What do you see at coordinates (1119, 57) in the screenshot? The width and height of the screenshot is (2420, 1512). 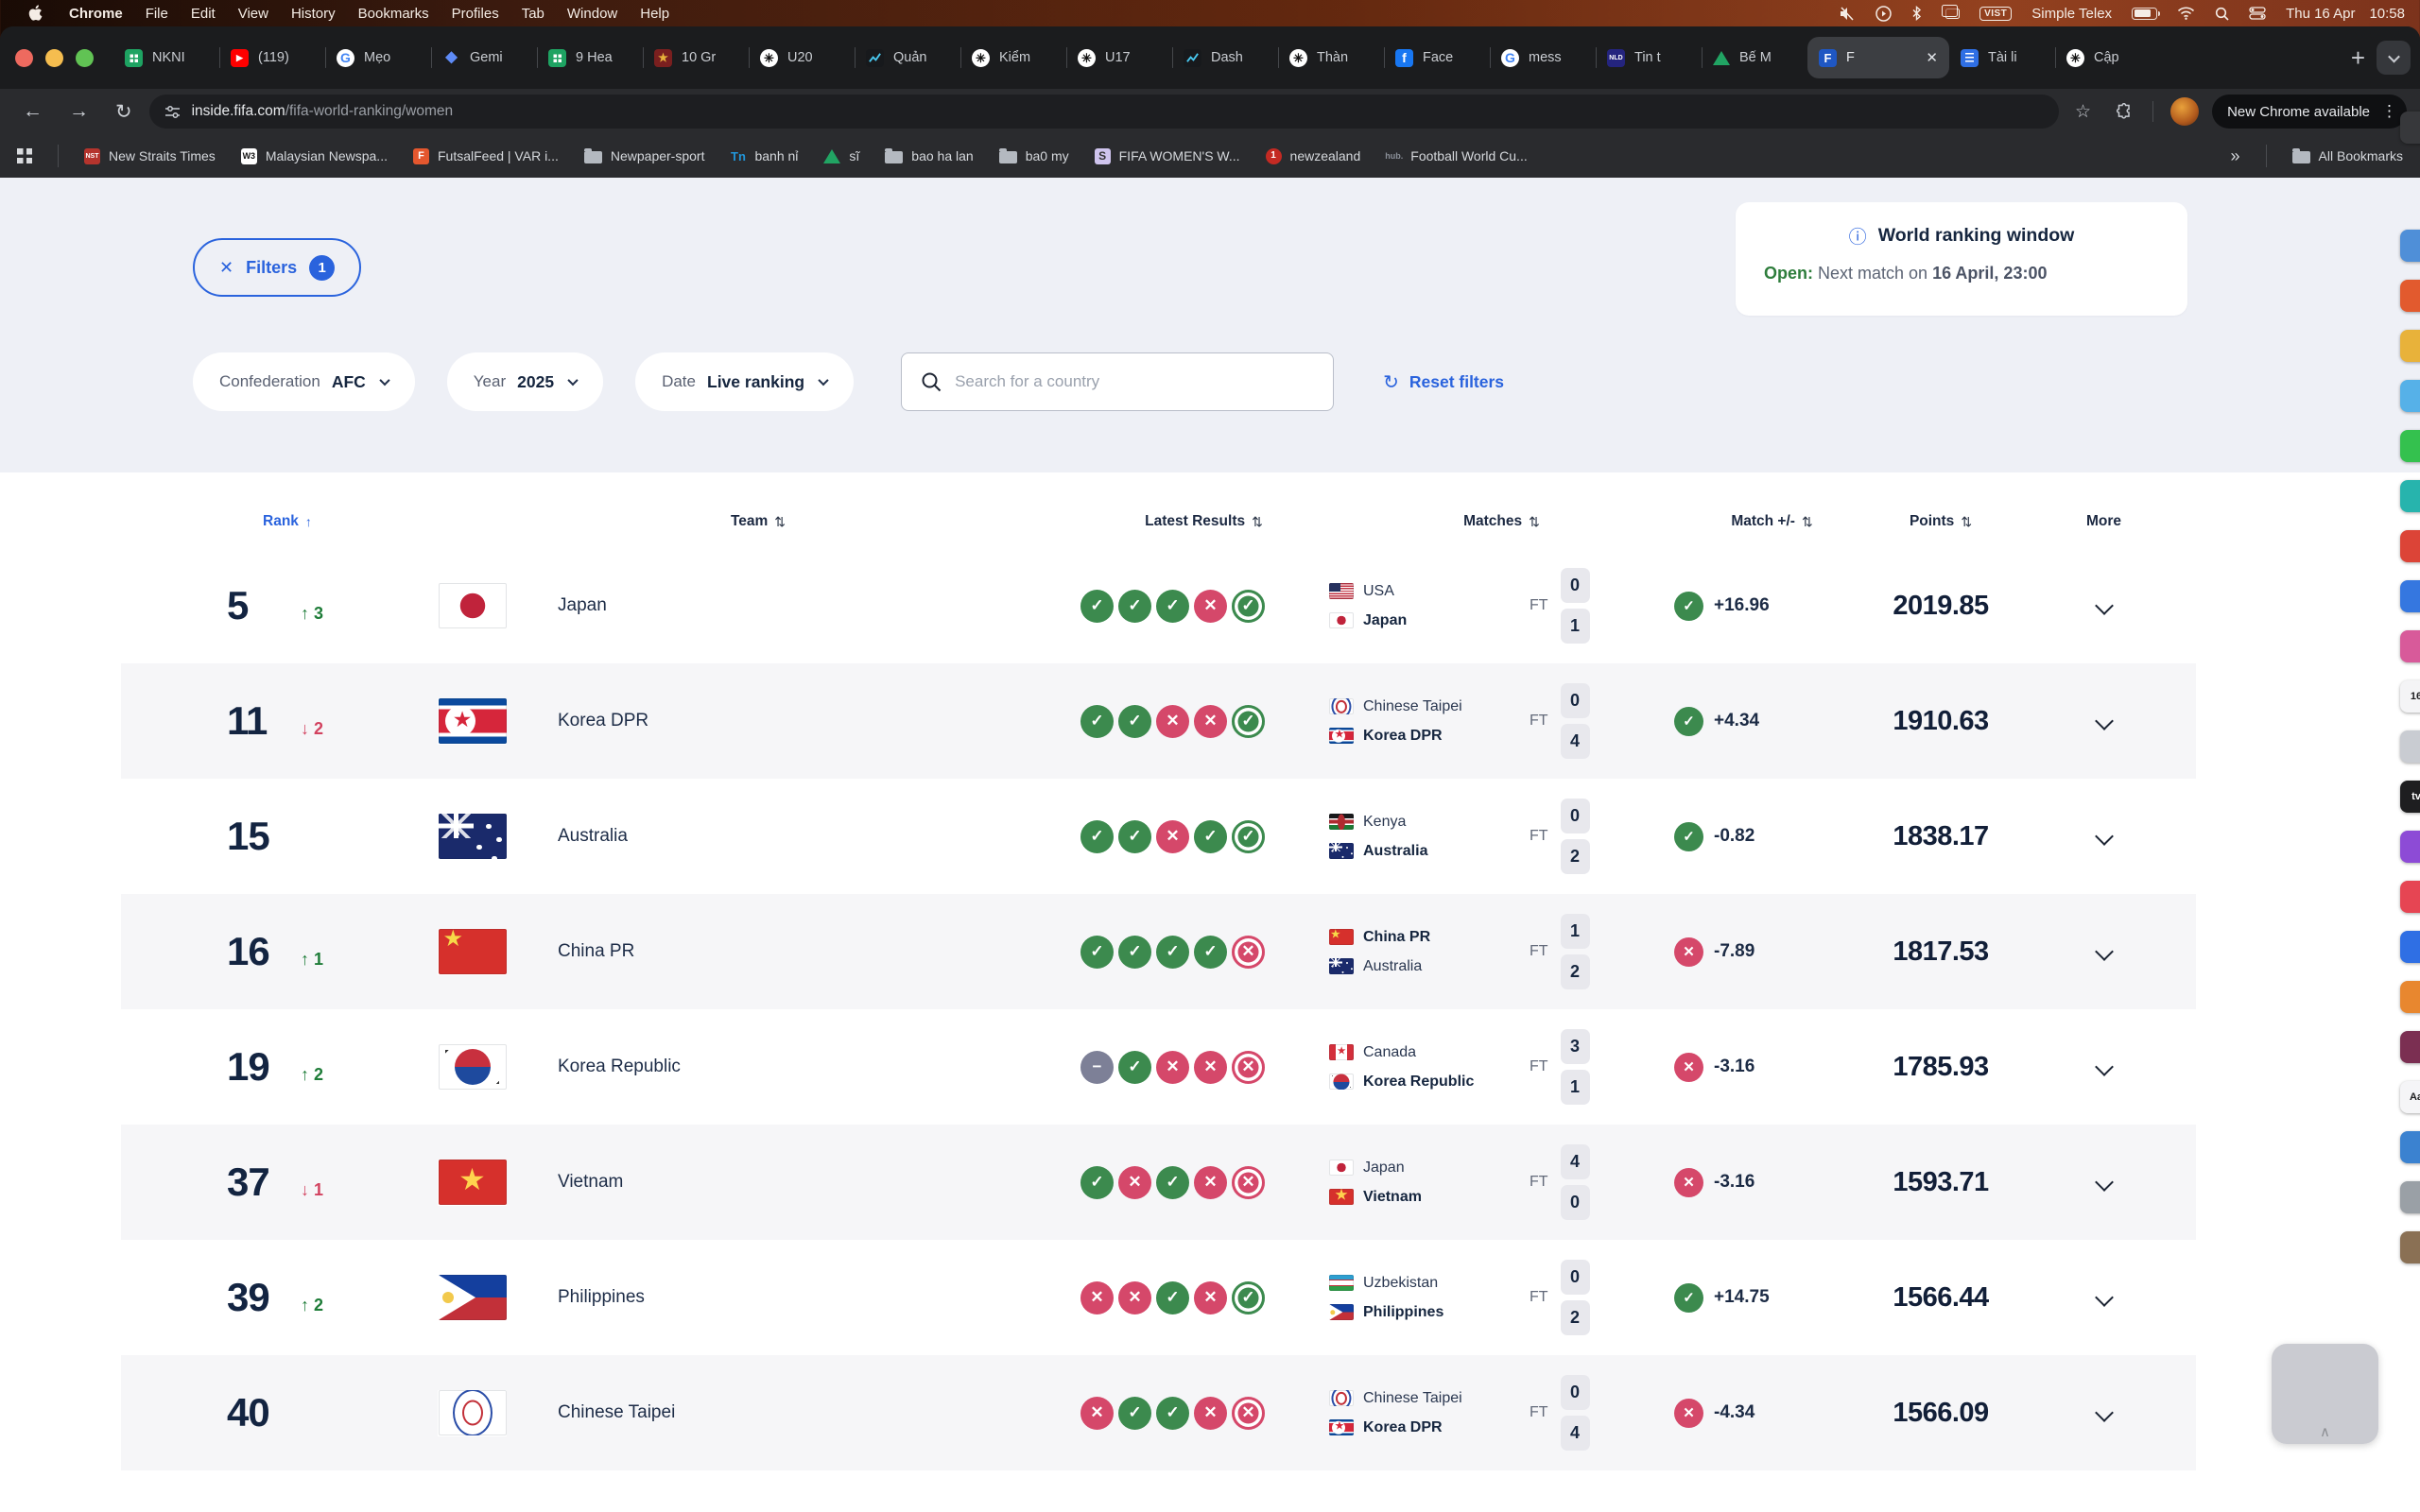 I see `tab-10: ✳ U17` at bounding box center [1119, 57].